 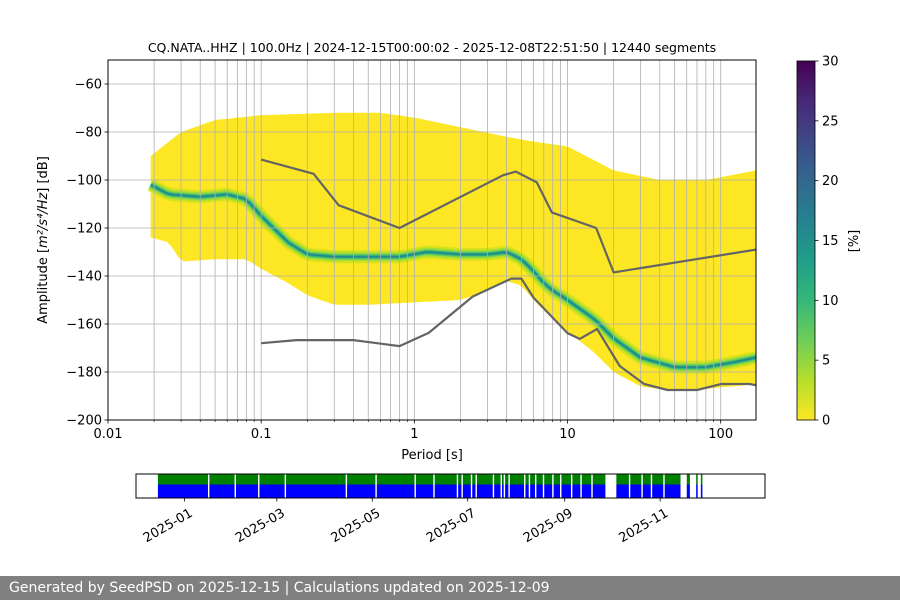 What do you see at coordinates (84, 373) in the screenshot?
I see `y-tick-label: −180` at bounding box center [84, 373].